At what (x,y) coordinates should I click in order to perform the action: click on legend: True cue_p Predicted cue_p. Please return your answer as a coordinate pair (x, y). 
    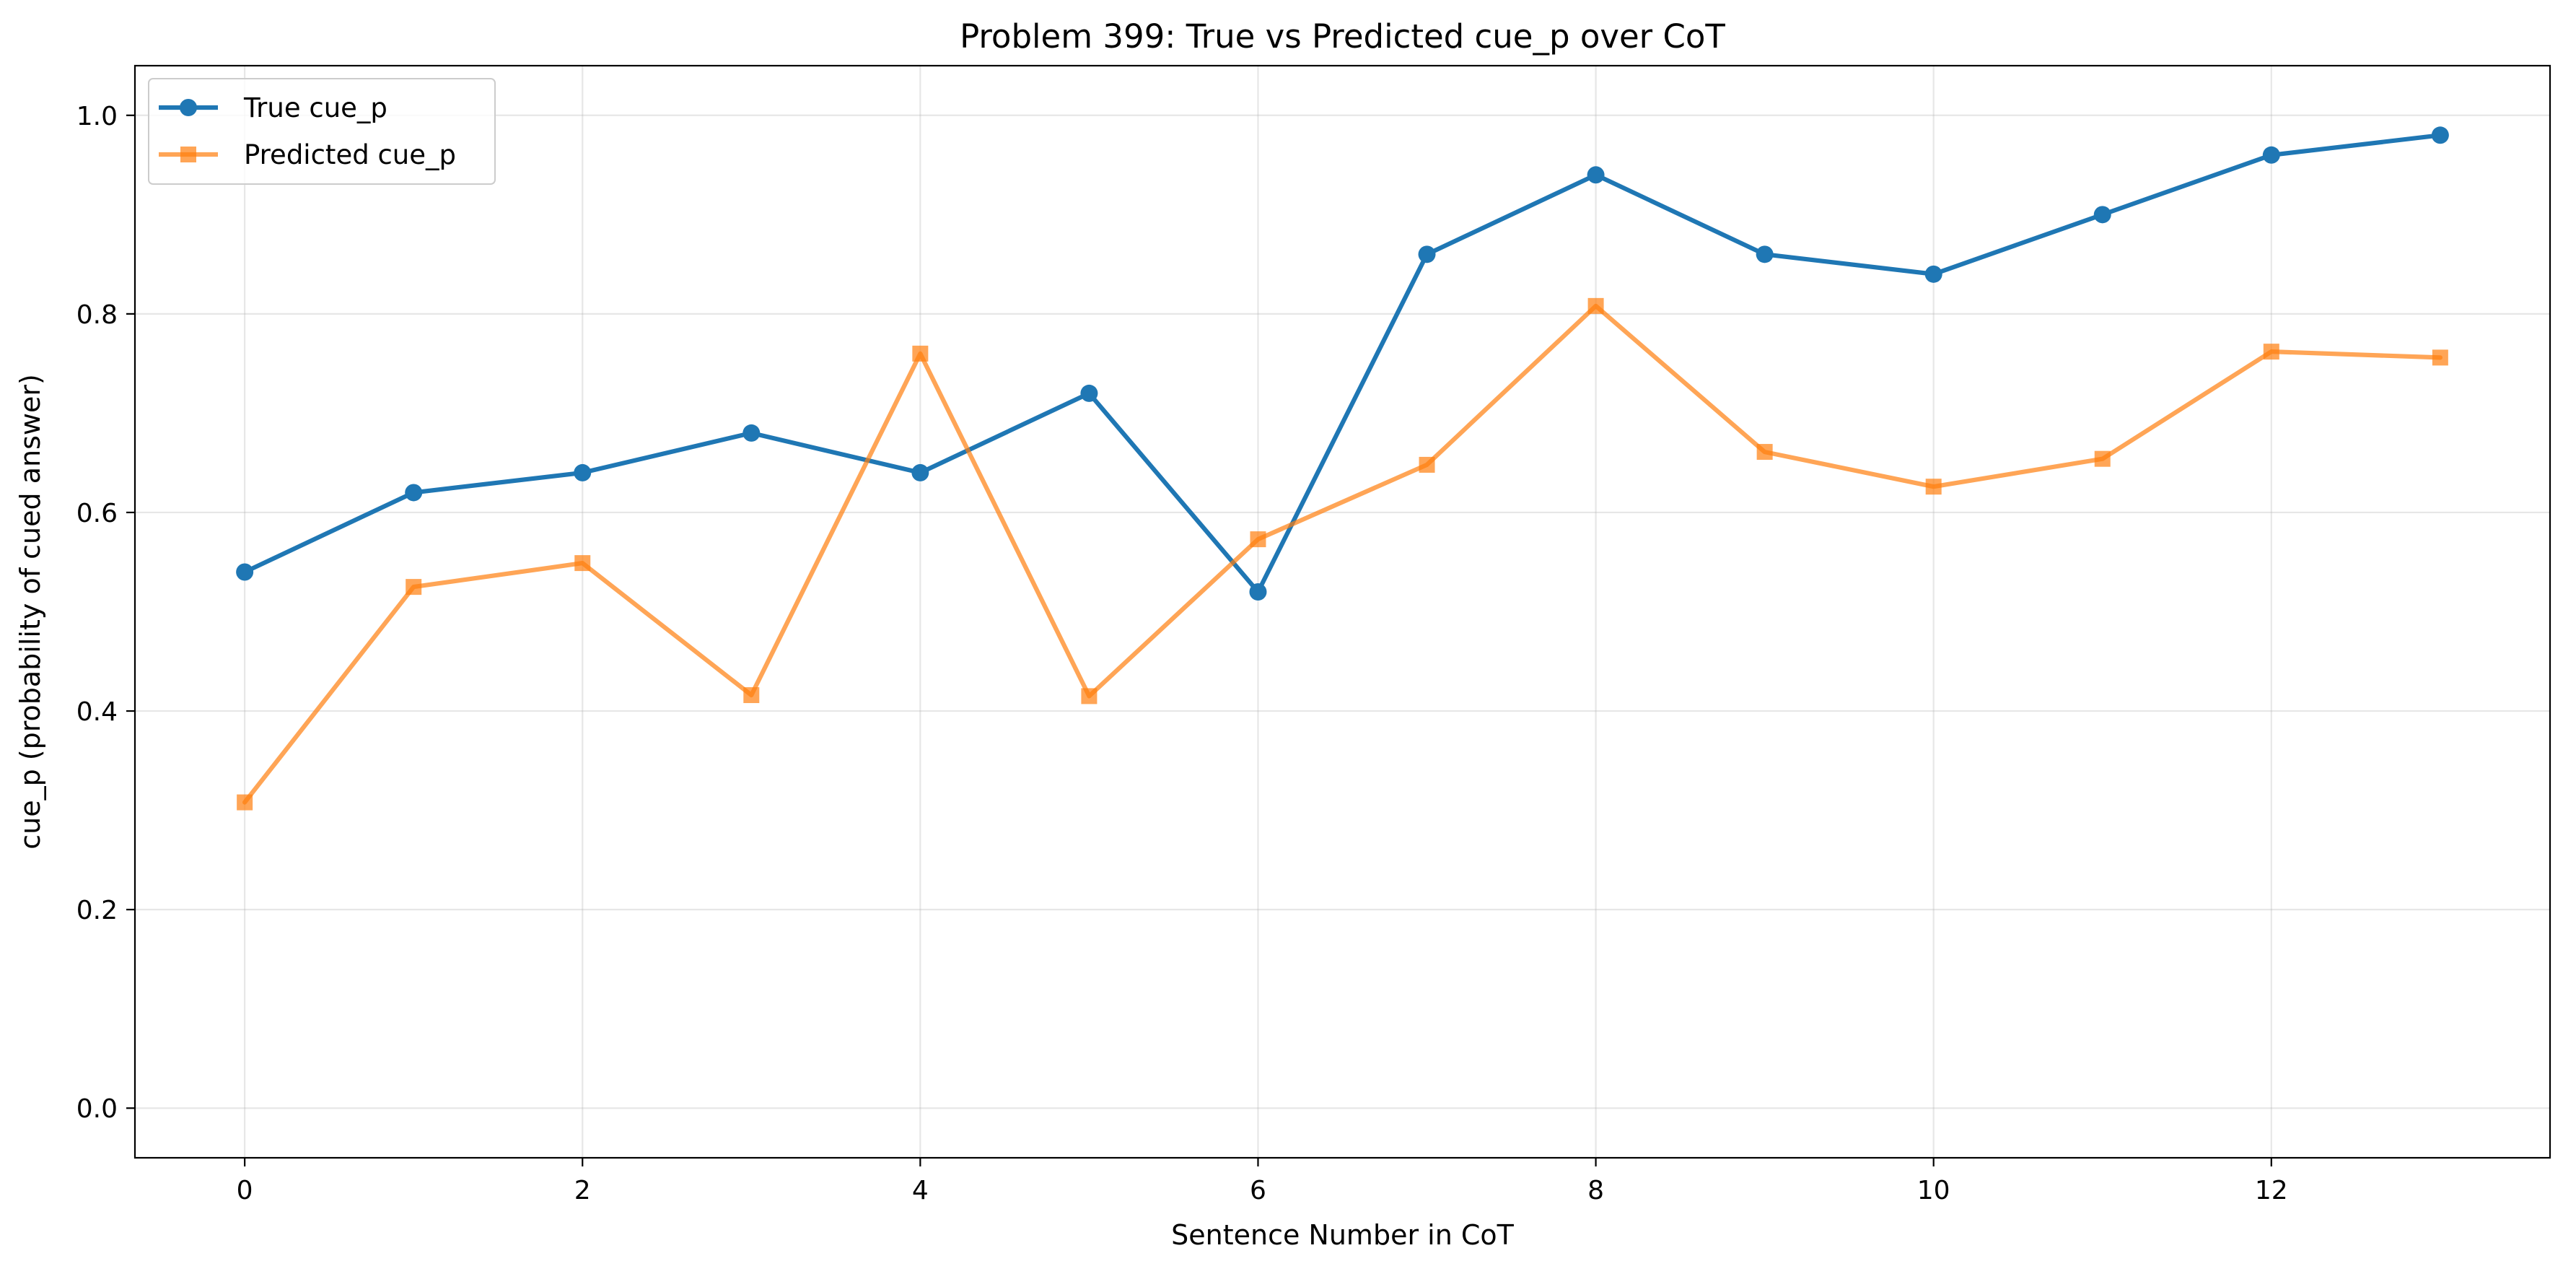
    Looking at the image, I should click on (322, 131).